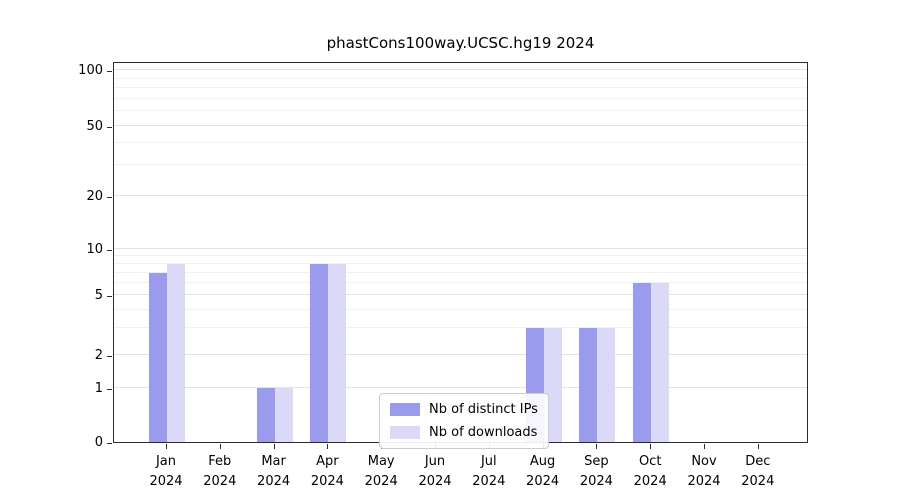 The width and height of the screenshot is (900, 500). I want to click on x-tick-label: Feb 2024, so click(220, 471).